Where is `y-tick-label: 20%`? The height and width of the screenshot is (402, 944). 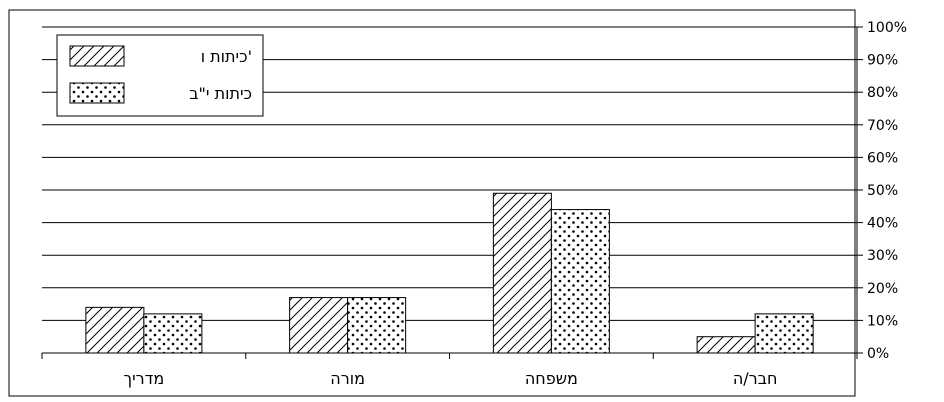 y-tick-label: 20% is located at coordinates (882, 289).